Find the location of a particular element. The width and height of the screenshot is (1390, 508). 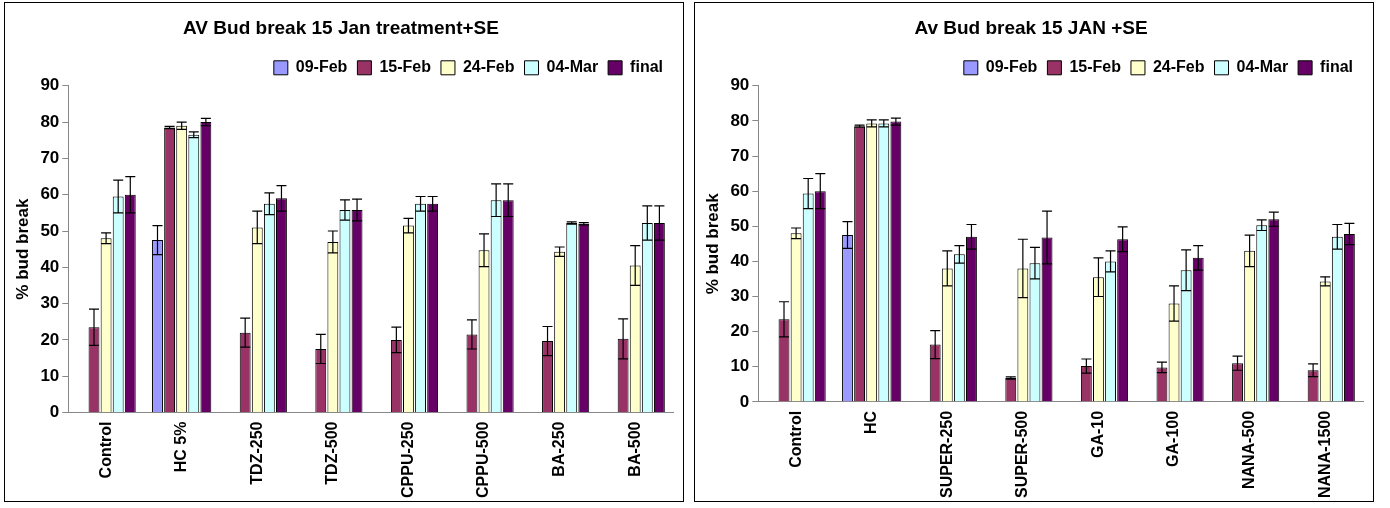

x-tick-label: CPPU-500 is located at coordinates (483, 460).